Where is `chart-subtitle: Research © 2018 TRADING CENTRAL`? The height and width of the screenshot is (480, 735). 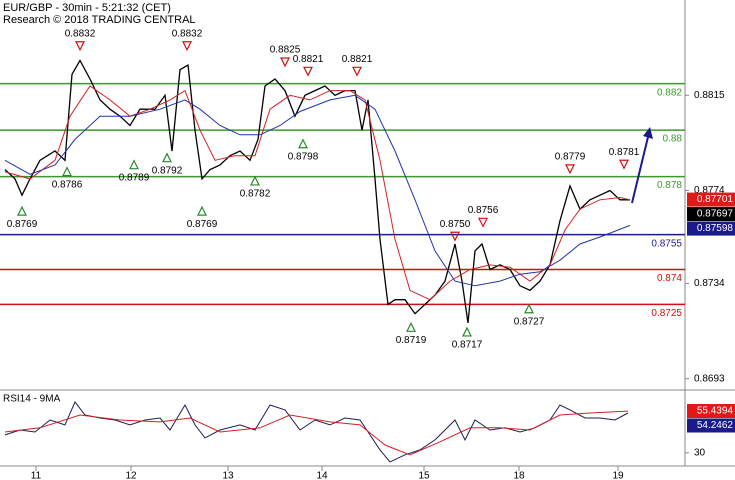
chart-subtitle: Research © 2018 TRADING CENTRAL is located at coordinates (99, 20).